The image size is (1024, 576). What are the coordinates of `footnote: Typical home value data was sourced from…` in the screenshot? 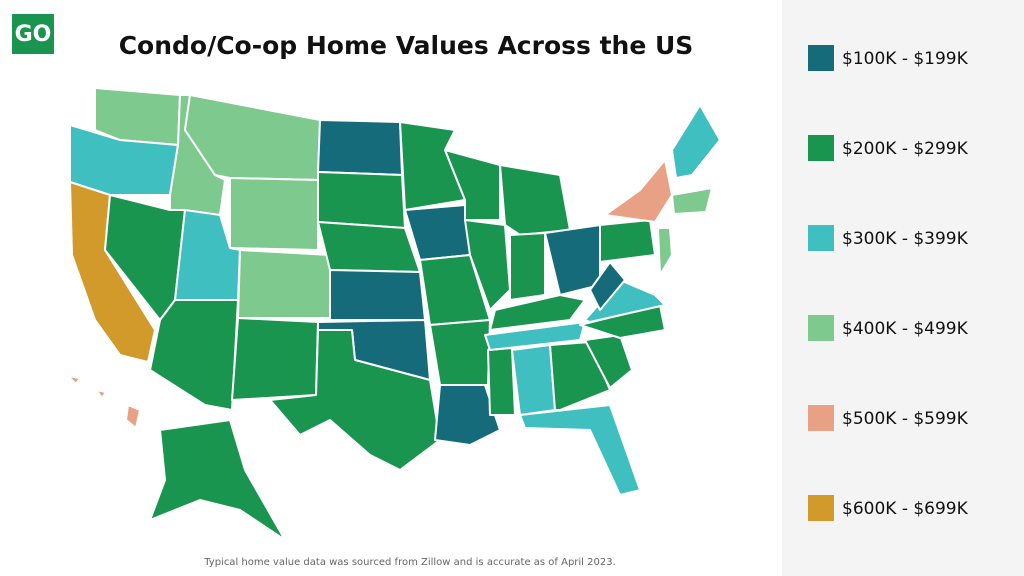 It's located at (409, 562).